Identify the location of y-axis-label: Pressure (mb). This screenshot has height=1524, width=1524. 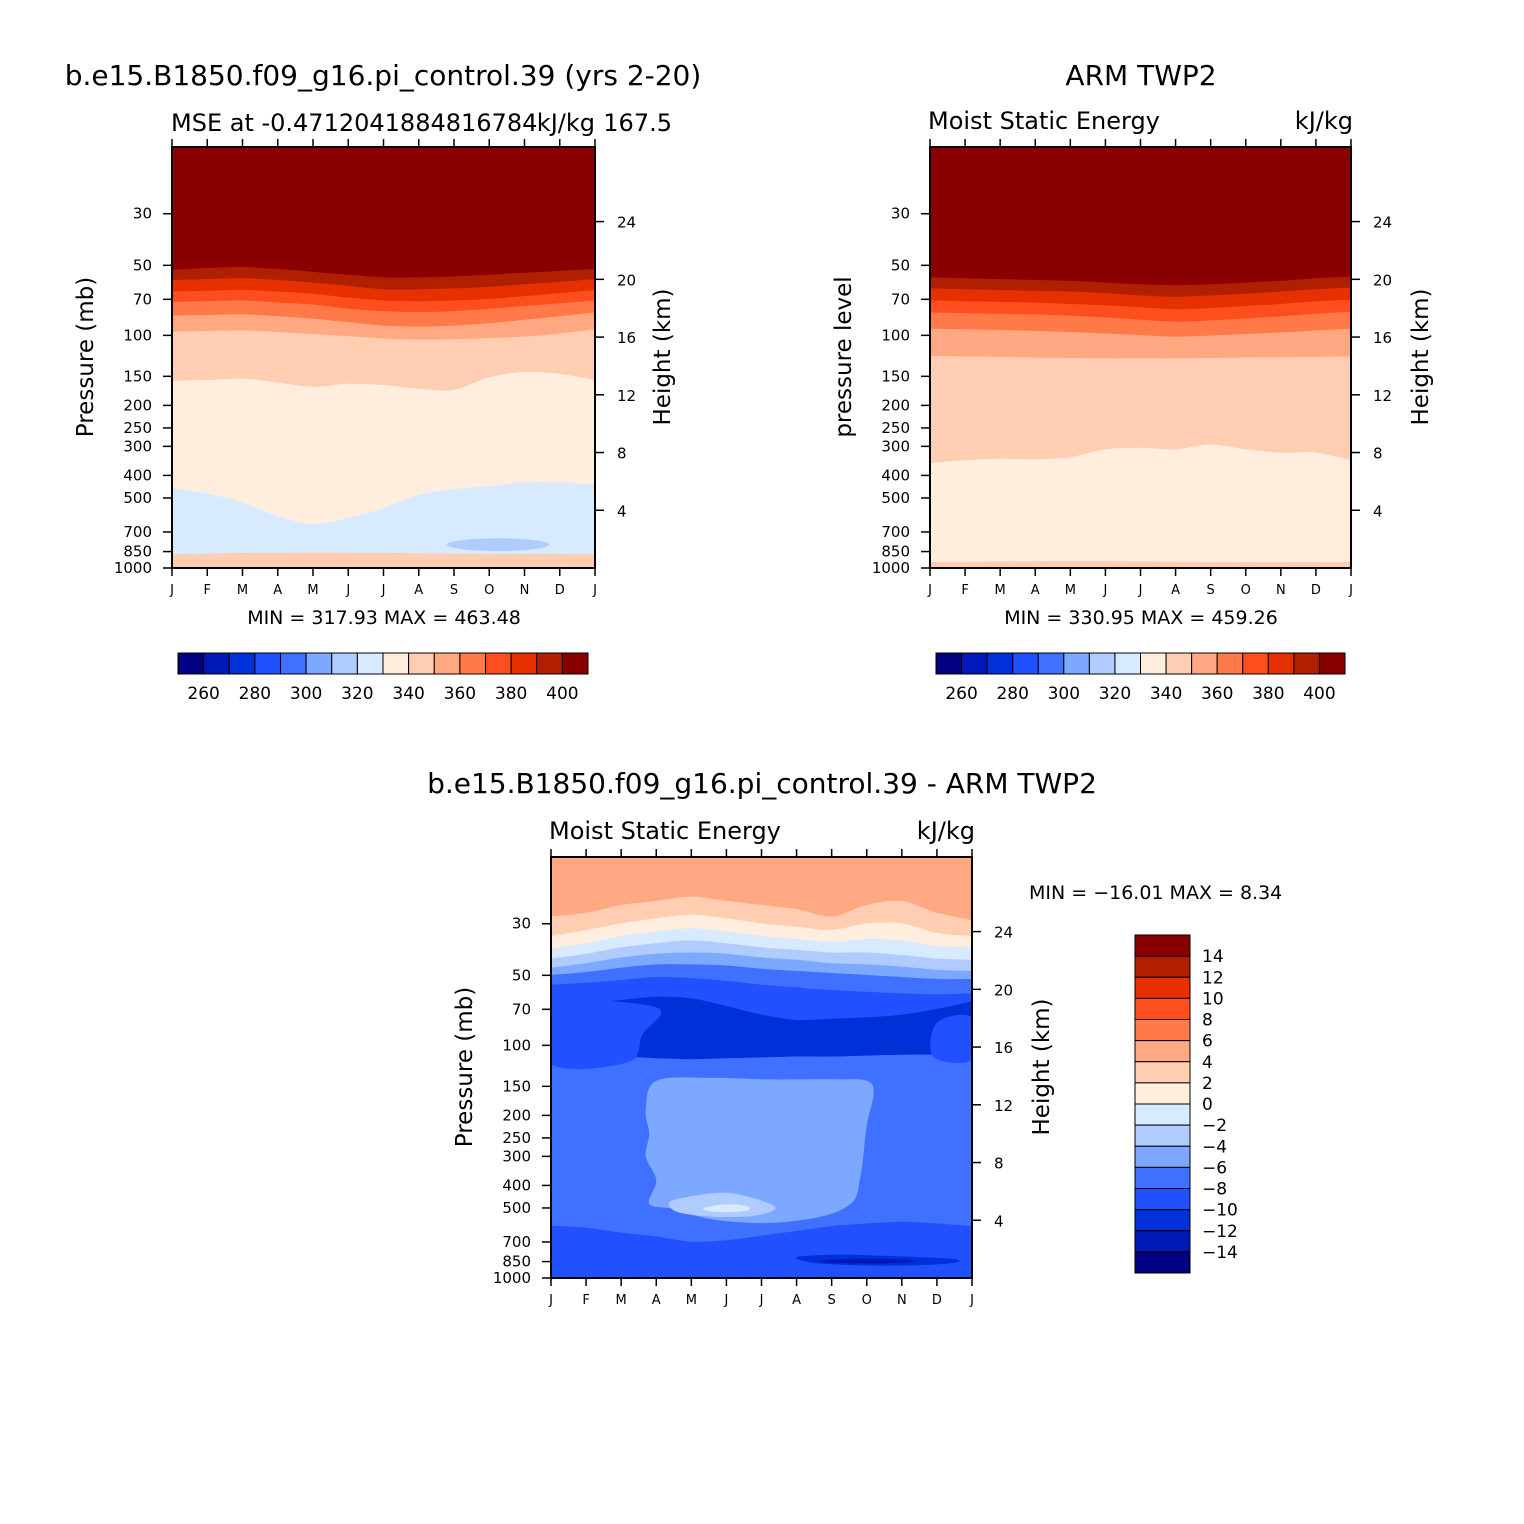
(86, 357).